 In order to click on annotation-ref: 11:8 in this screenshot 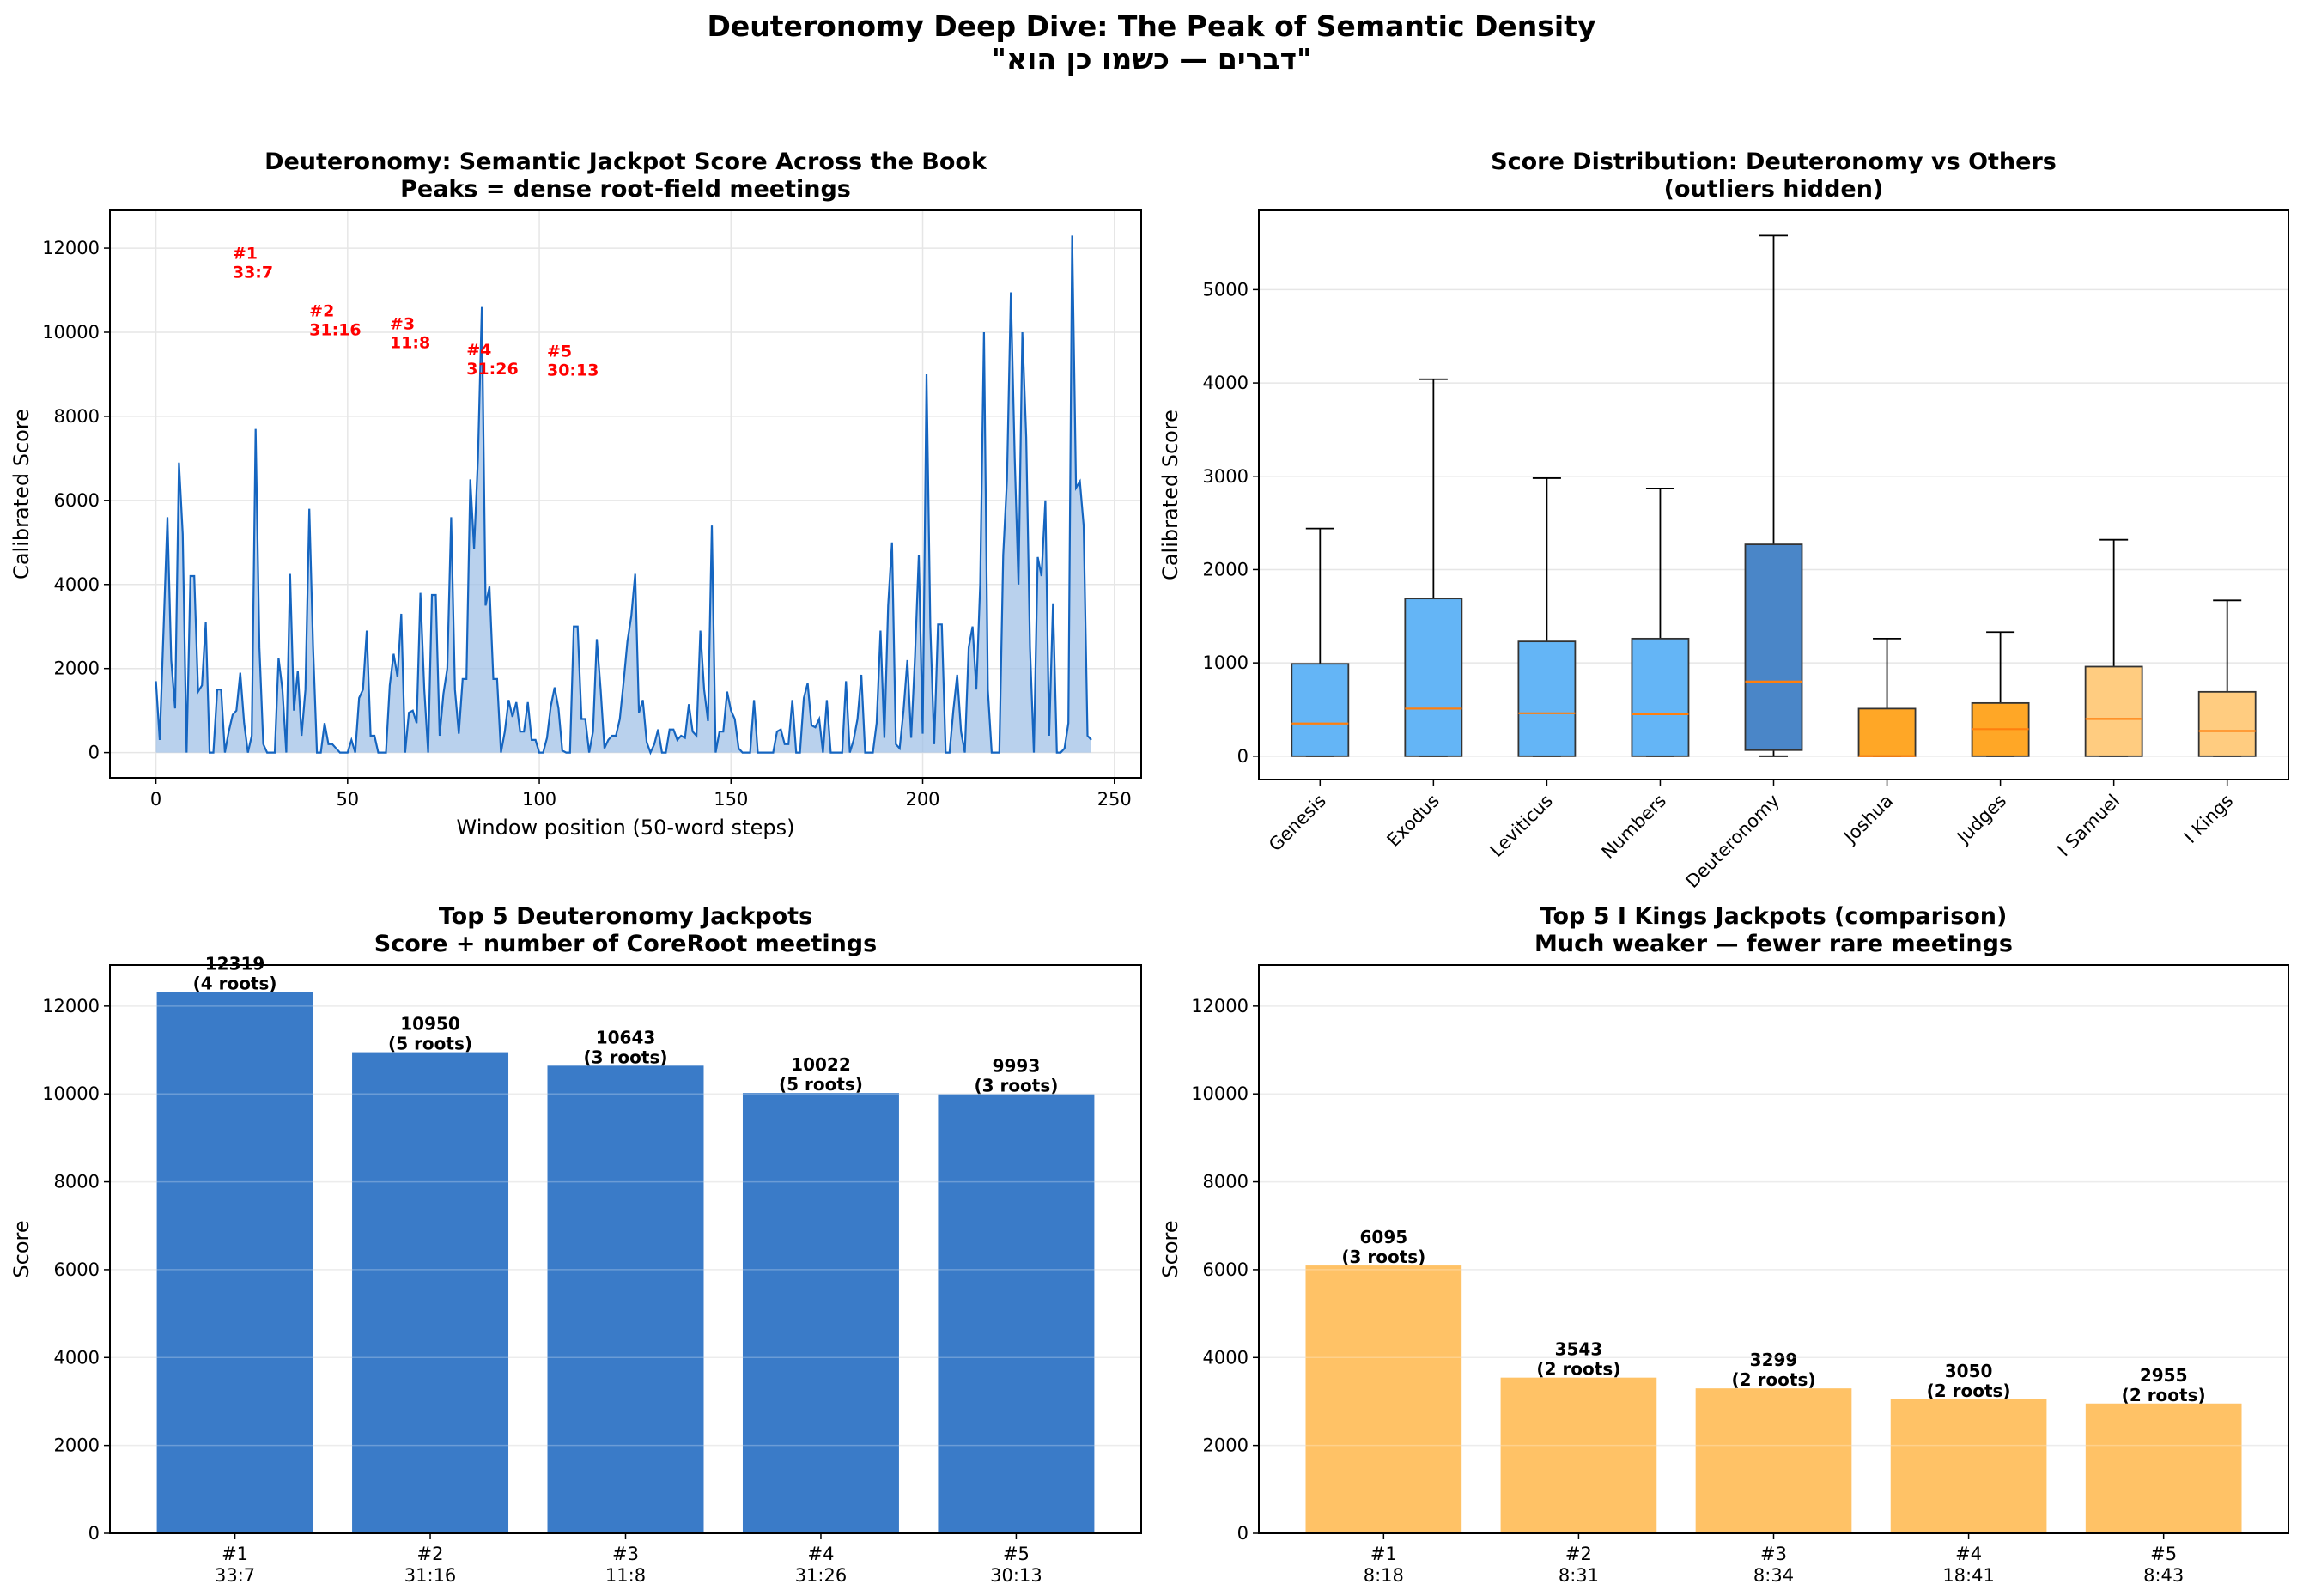, I will do `click(410, 343)`.